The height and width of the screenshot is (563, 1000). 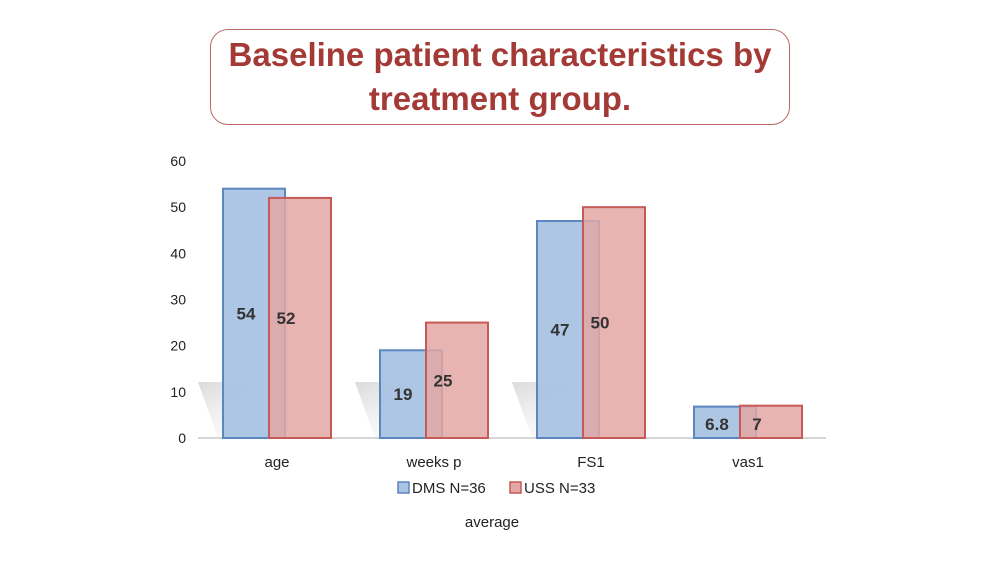 I want to click on category-label: vas1, so click(x=748, y=462).